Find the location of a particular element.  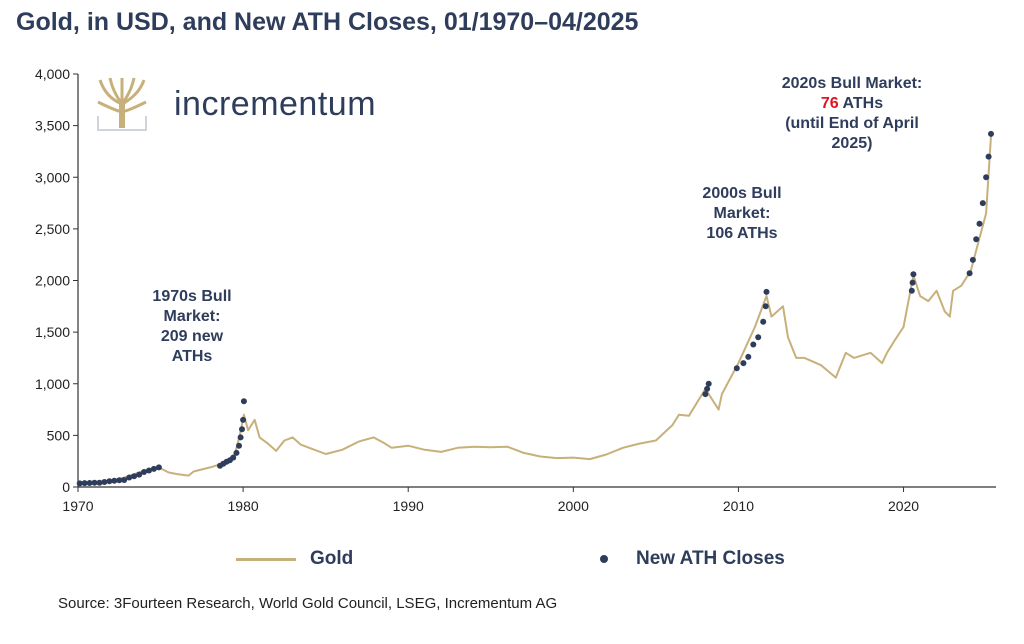

x-tick-label: 2000 is located at coordinates (573, 506).